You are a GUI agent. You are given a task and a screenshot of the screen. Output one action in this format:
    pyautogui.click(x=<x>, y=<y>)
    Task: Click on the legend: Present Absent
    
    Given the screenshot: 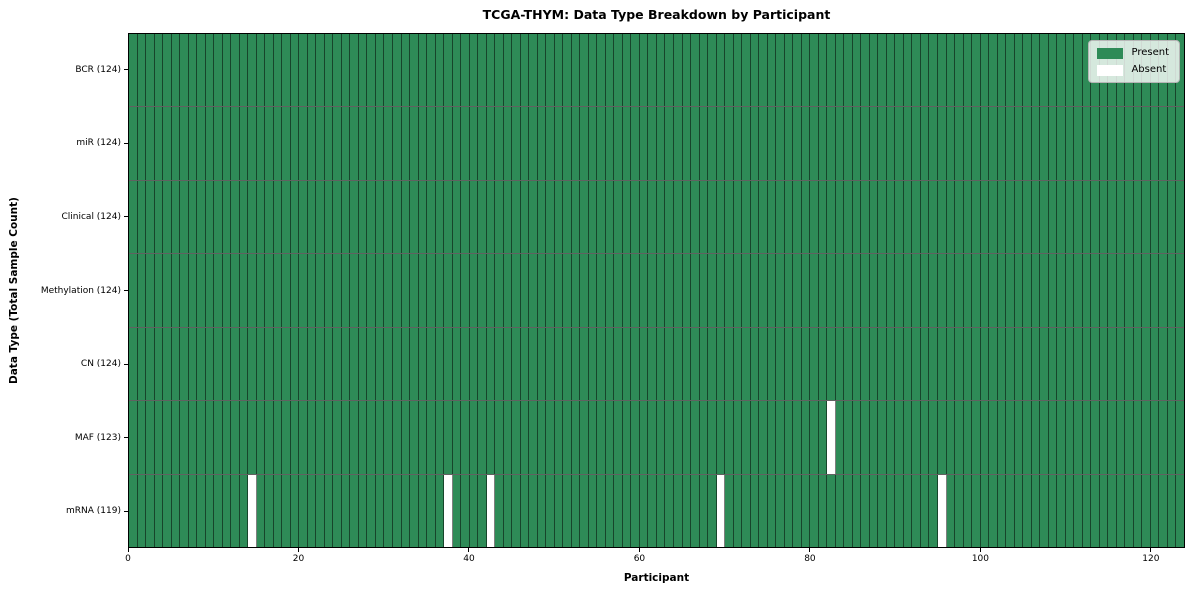 What is the action you would take?
    pyautogui.click(x=1134, y=61)
    